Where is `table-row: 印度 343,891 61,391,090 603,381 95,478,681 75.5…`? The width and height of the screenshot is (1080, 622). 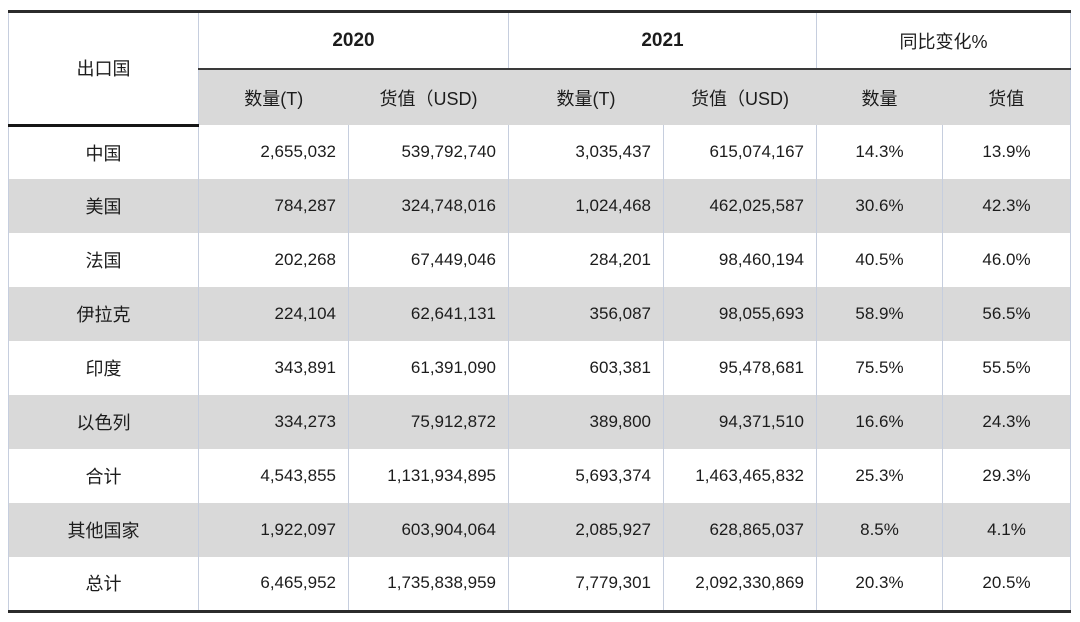
table-row: 印度 343,891 61,391,090 603,381 95,478,681 75.5… is located at coordinates (540, 368).